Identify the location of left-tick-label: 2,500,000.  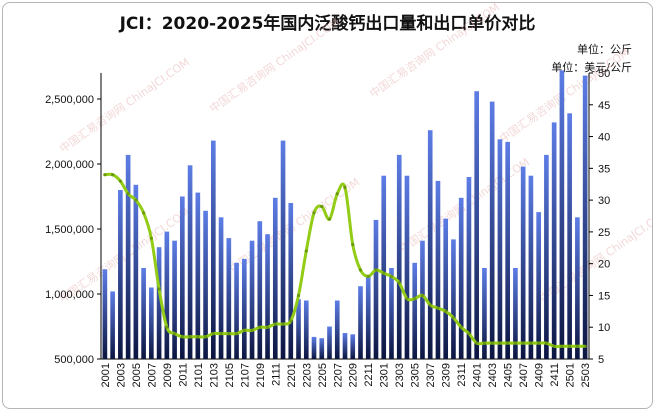
(69, 100).